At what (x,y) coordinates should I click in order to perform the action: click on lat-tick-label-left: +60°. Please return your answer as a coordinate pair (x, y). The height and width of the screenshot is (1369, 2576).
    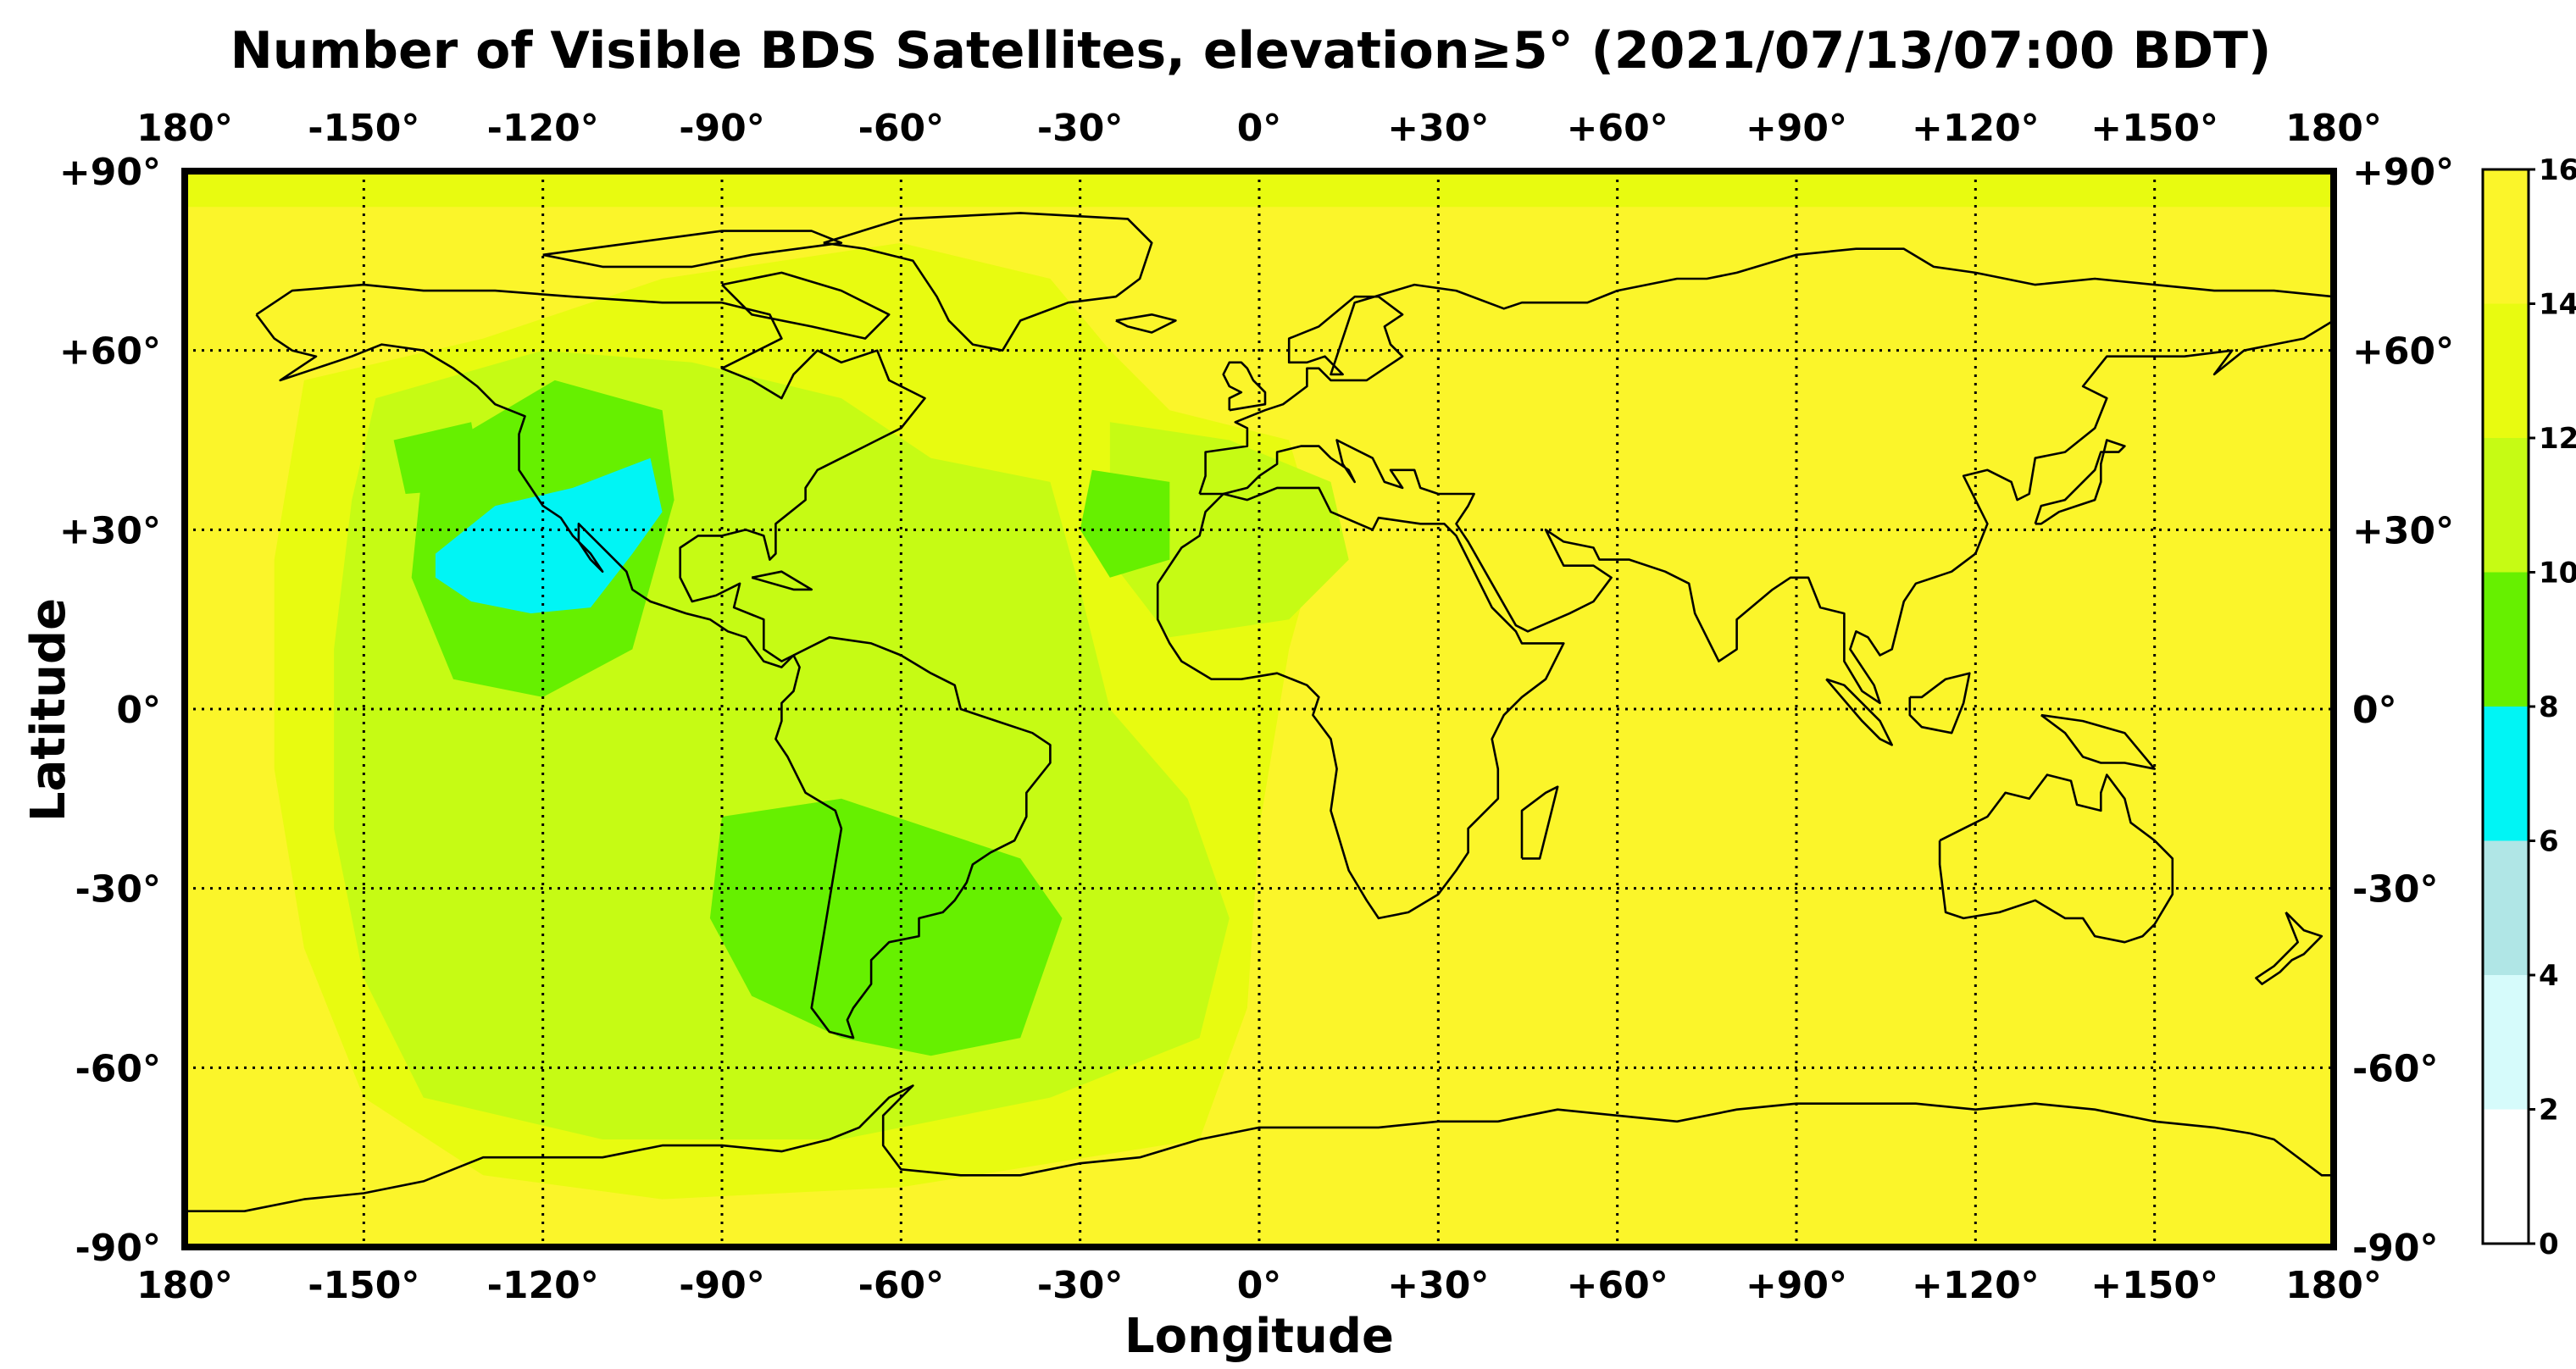
    Looking at the image, I should click on (110, 352).